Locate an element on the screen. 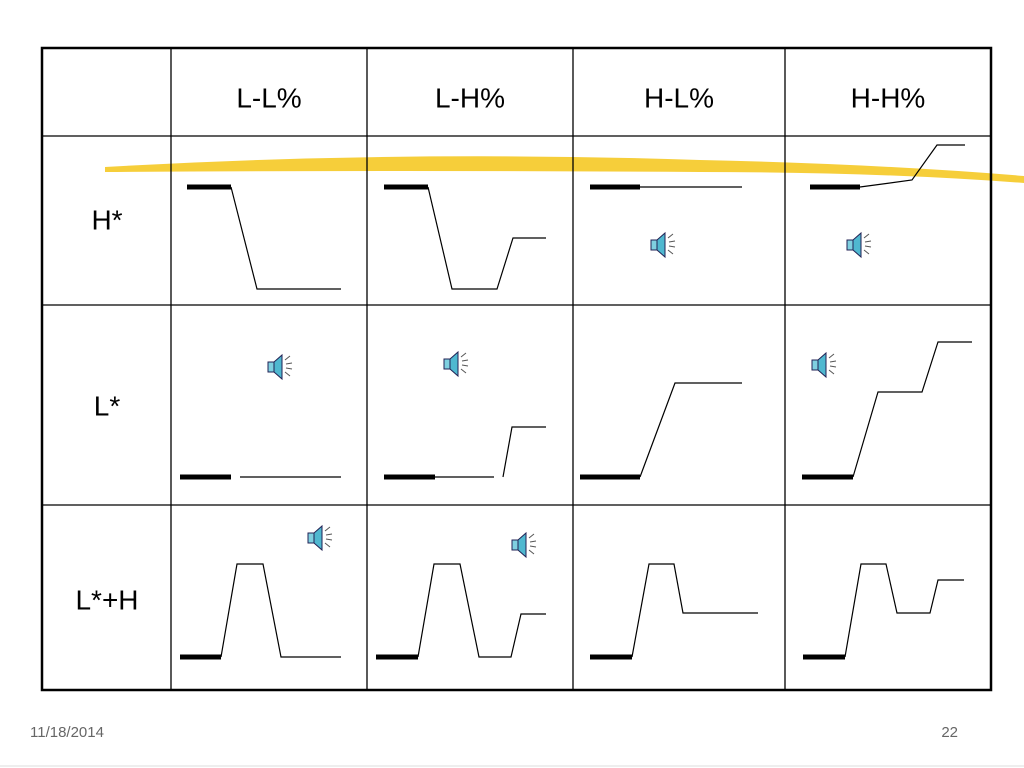 The height and width of the screenshot is (768, 1024). footer-date: 11/18/2014 is located at coordinates (67, 732).